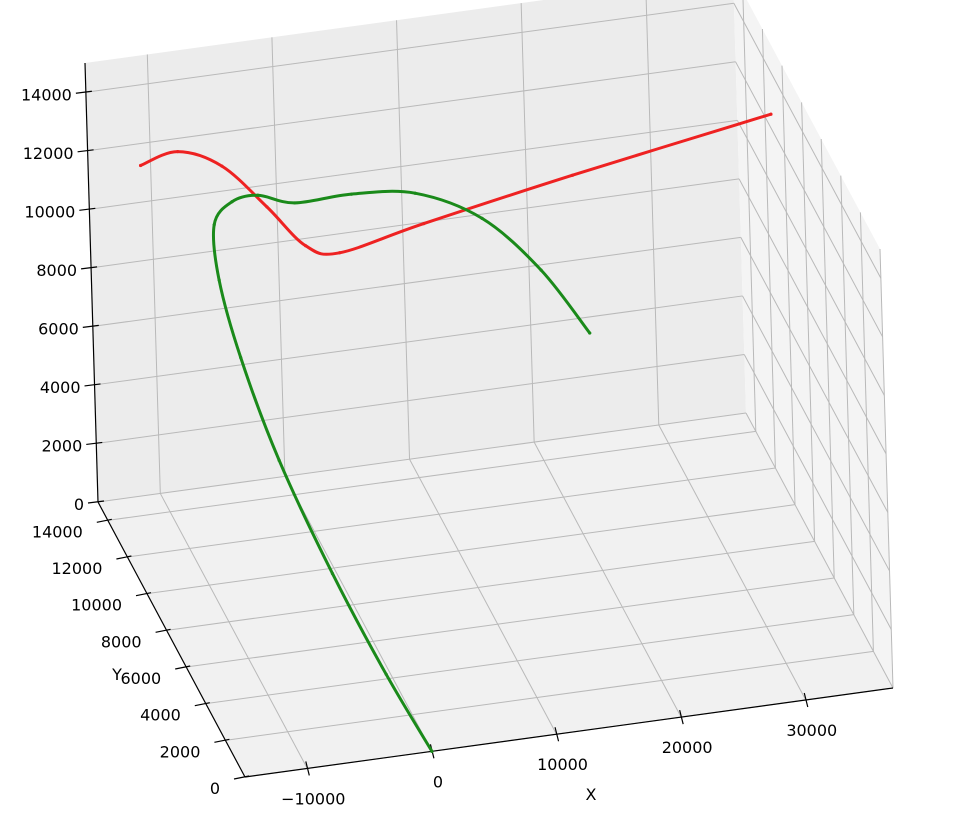 The width and height of the screenshot is (966, 836). I want to click on side-pane, so click(813, 344).